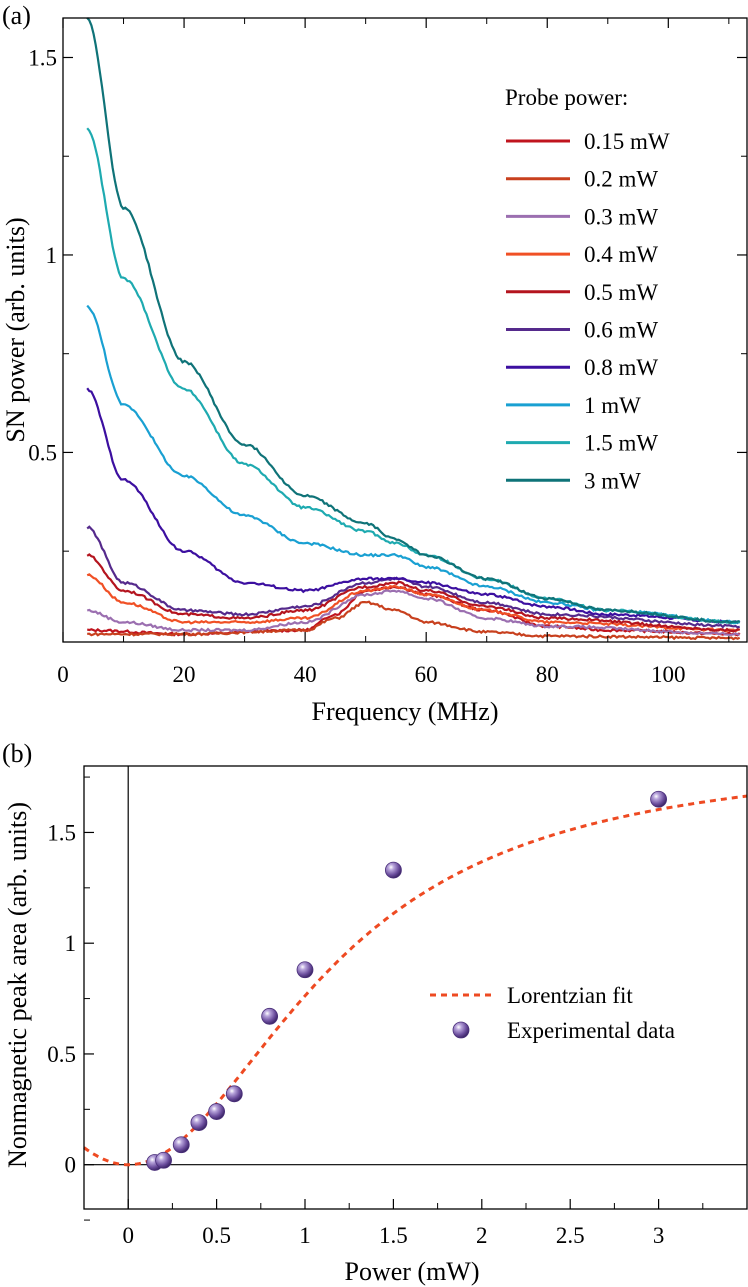 Image resolution: width=748 pixels, height=1287 pixels. I want to click on legend-fit-label: Lorentzian fit, so click(570, 995).